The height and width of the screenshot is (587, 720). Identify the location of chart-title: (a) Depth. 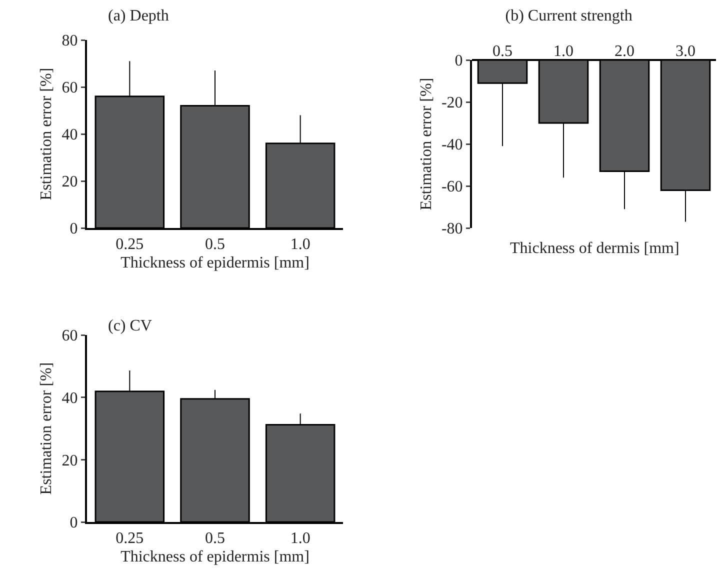
(138, 16).